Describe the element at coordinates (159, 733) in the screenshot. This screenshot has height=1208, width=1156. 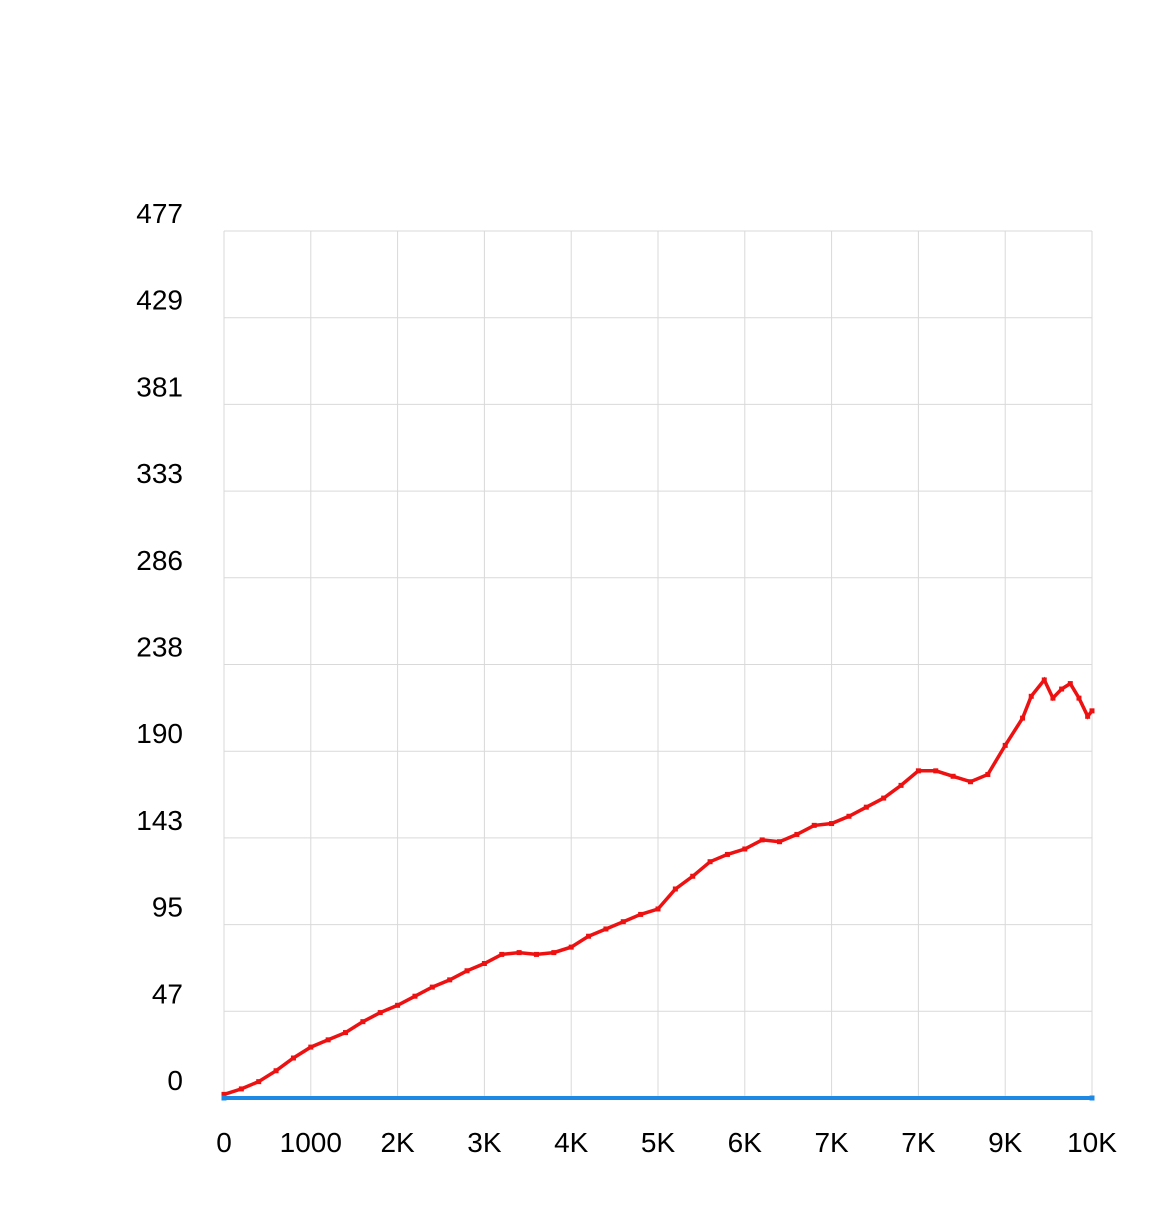
I see `y-tick-label: 190` at that location.